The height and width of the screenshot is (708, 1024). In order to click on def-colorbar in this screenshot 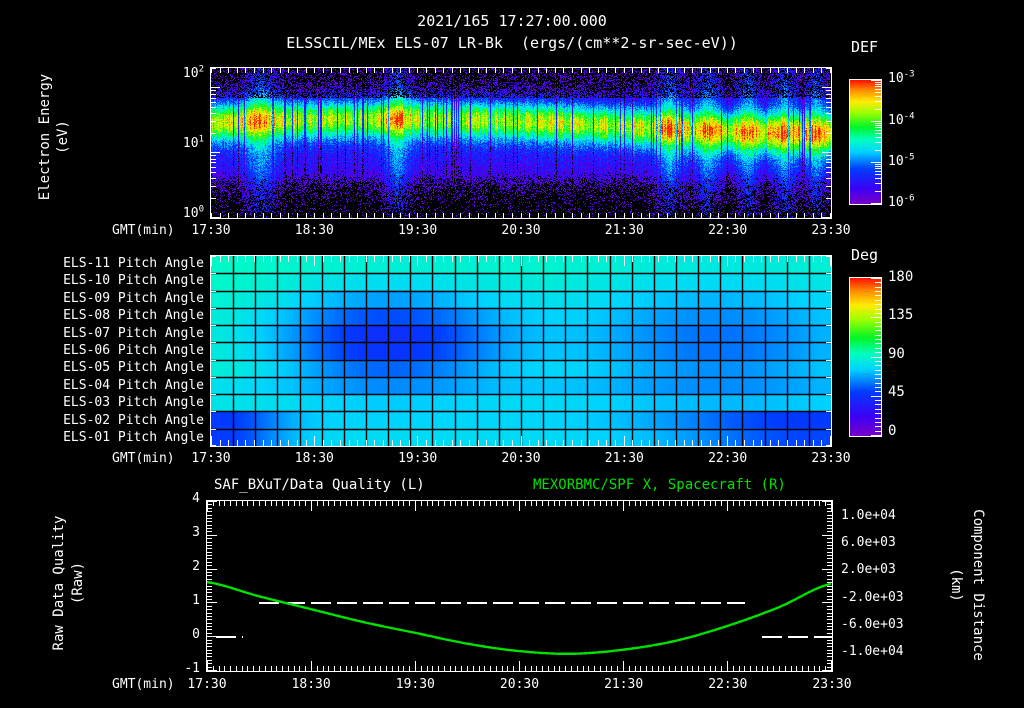, I will do `click(865, 142)`.